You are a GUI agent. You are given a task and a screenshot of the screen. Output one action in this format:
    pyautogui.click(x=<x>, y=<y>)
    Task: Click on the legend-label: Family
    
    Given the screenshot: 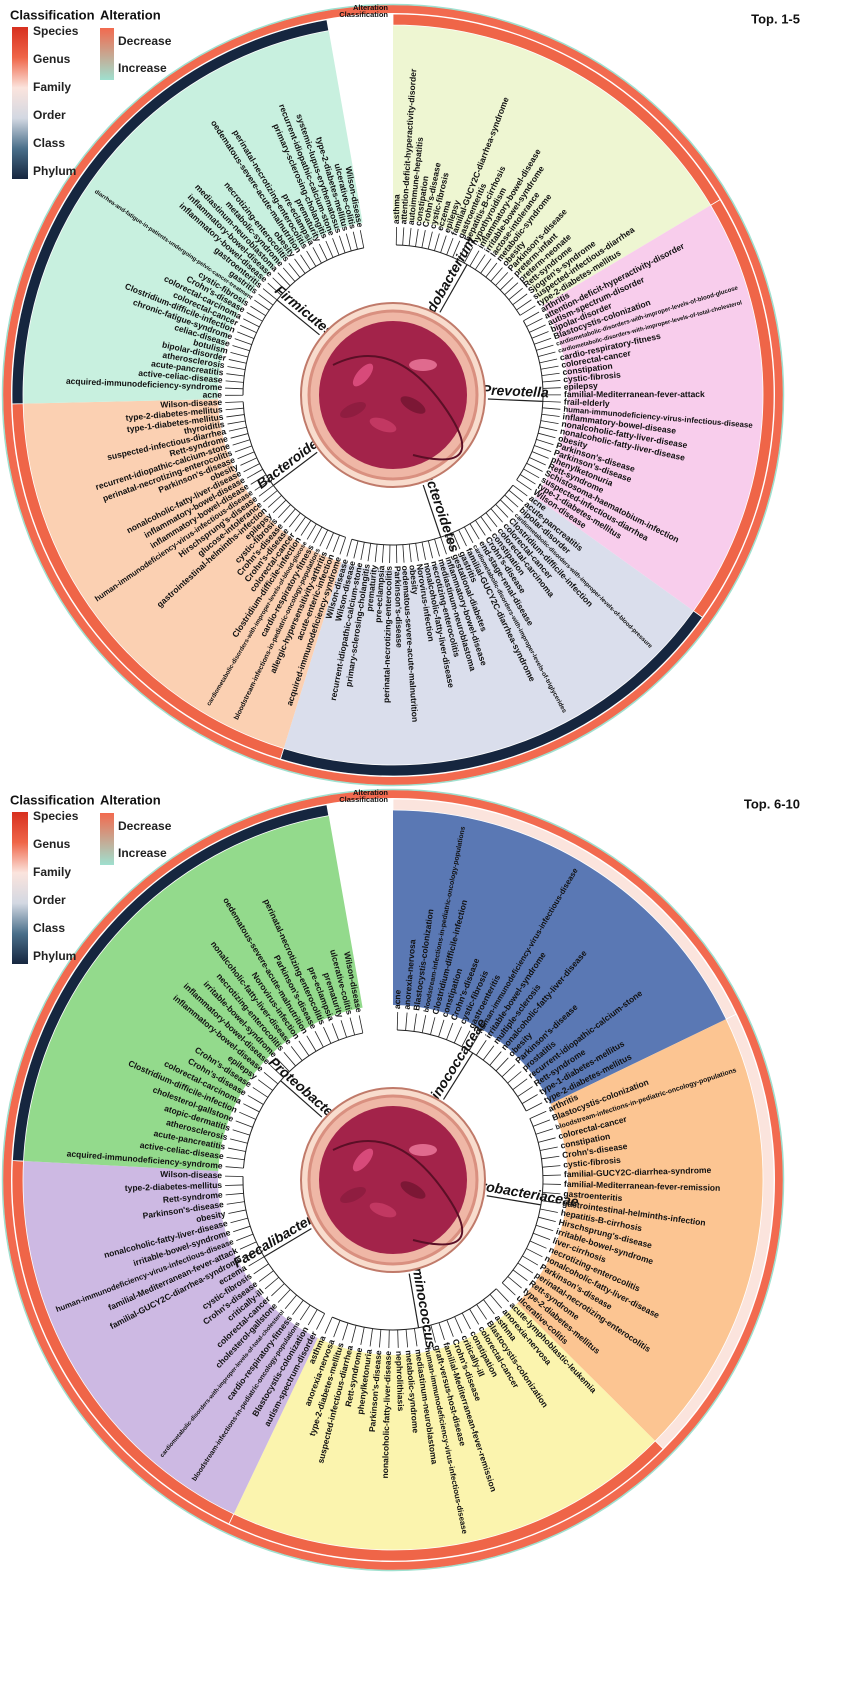 What is the action you would take?
    pyautogui.click(x=52, y=872)
    